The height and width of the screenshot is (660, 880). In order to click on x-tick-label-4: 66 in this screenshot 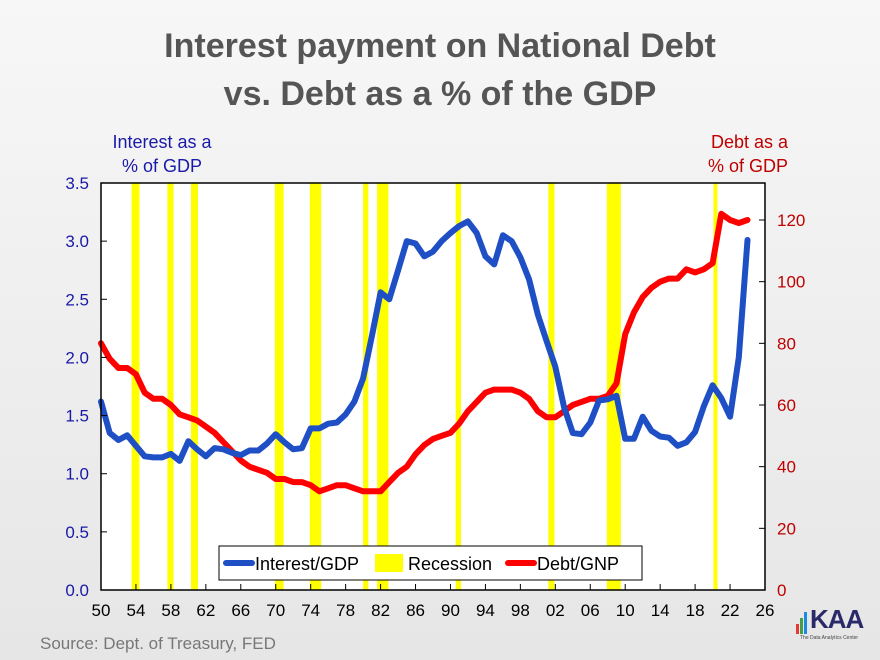, I will do `click(240, 610)`.